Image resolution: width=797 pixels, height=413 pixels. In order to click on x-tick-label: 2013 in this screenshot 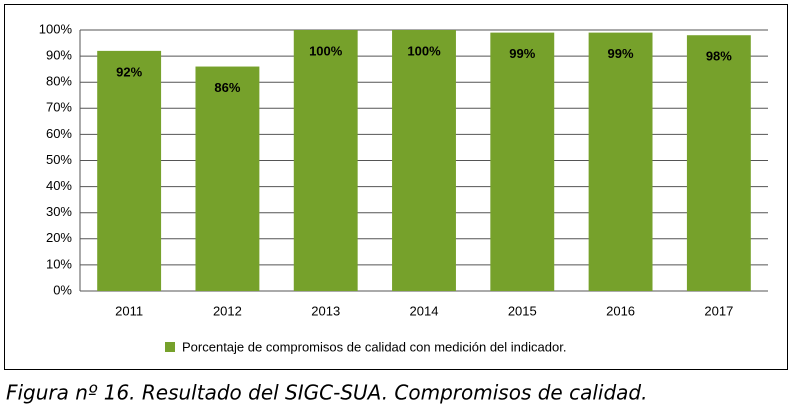, I will do `click(325, 310)`.